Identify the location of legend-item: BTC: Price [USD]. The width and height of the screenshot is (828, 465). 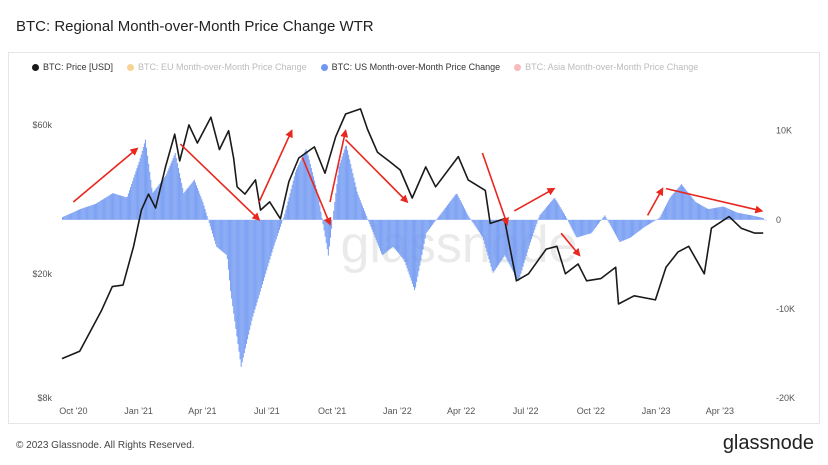
(72, 67).